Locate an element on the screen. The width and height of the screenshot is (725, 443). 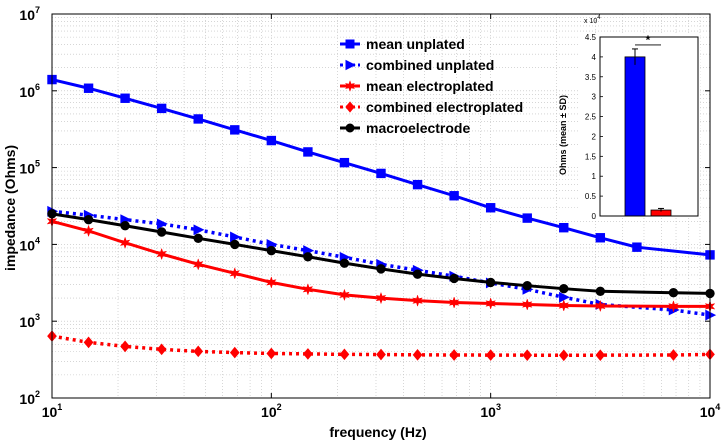
inset-exponent-label: x 104 is located at coordinates (592, 20).